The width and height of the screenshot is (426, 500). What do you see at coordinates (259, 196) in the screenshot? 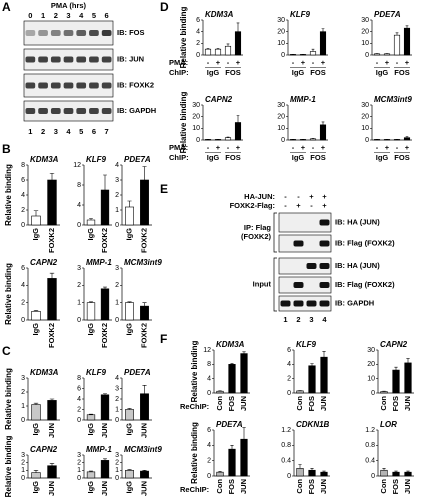
I see `condition-label: HA-JUN:` at bounding box center [259, 196].